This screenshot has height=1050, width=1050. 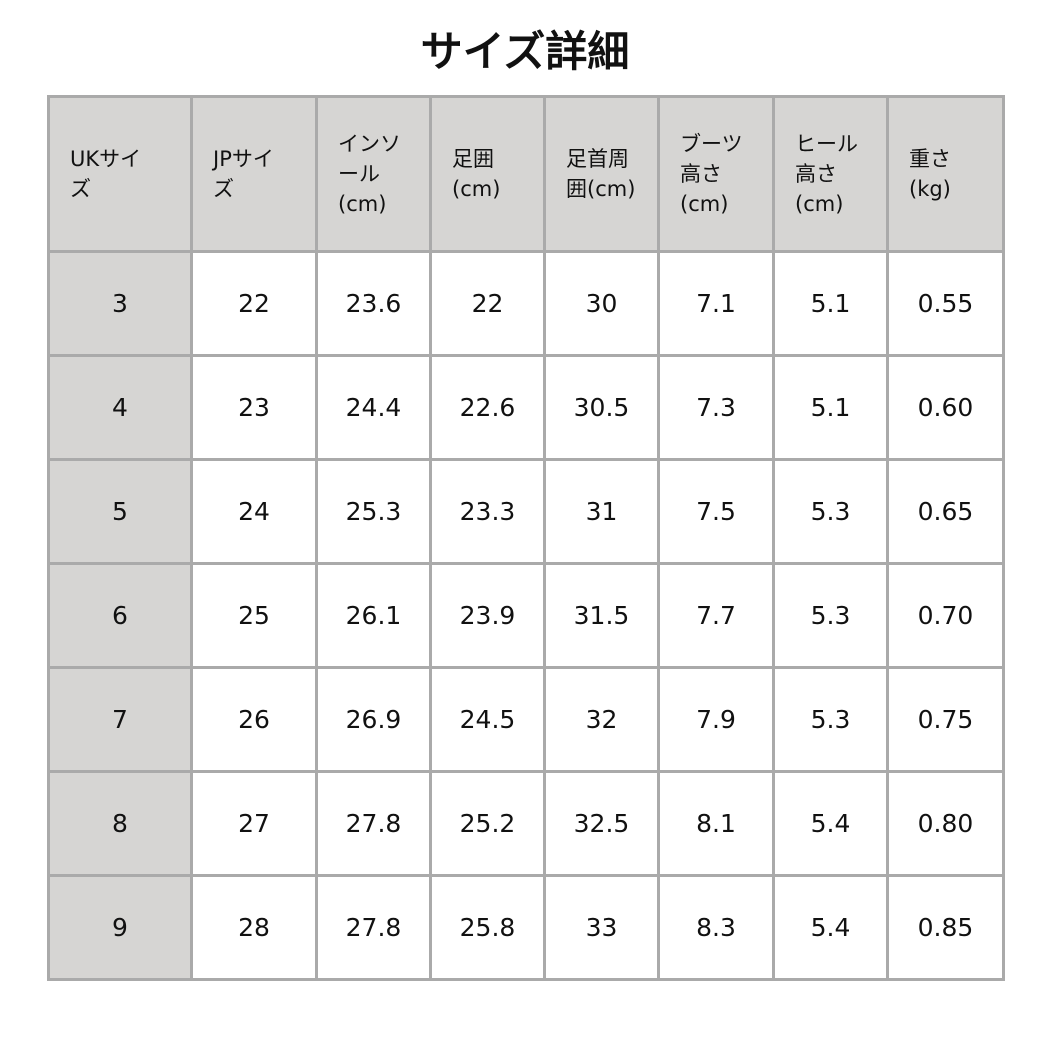 I want to click on table-row: 7 26 26.9 24.5 32 7.9 5.3 0.75, so click(x=526, y=719).